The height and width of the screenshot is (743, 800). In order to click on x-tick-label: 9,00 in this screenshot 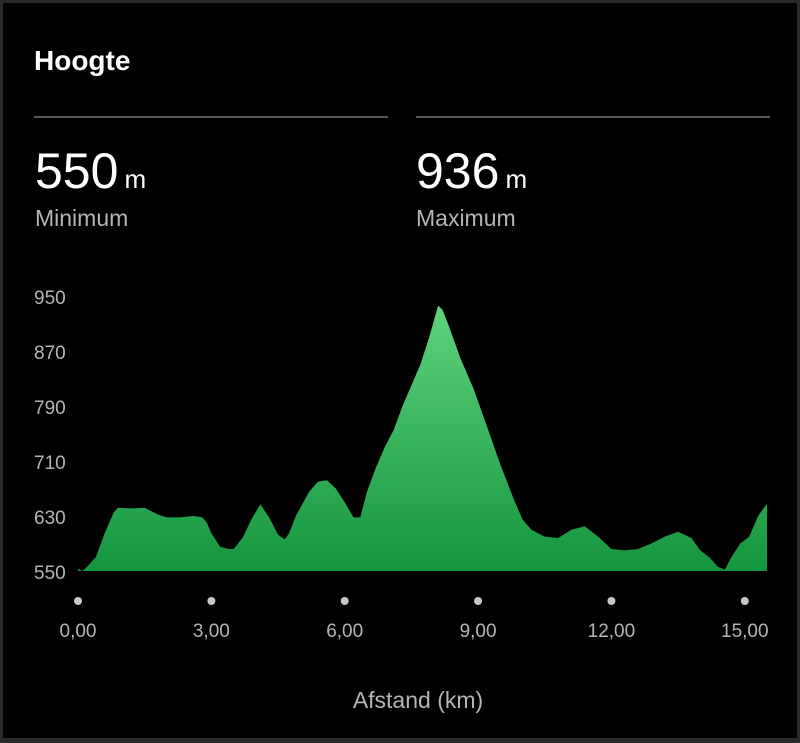, I will do `click(478, 631)`.